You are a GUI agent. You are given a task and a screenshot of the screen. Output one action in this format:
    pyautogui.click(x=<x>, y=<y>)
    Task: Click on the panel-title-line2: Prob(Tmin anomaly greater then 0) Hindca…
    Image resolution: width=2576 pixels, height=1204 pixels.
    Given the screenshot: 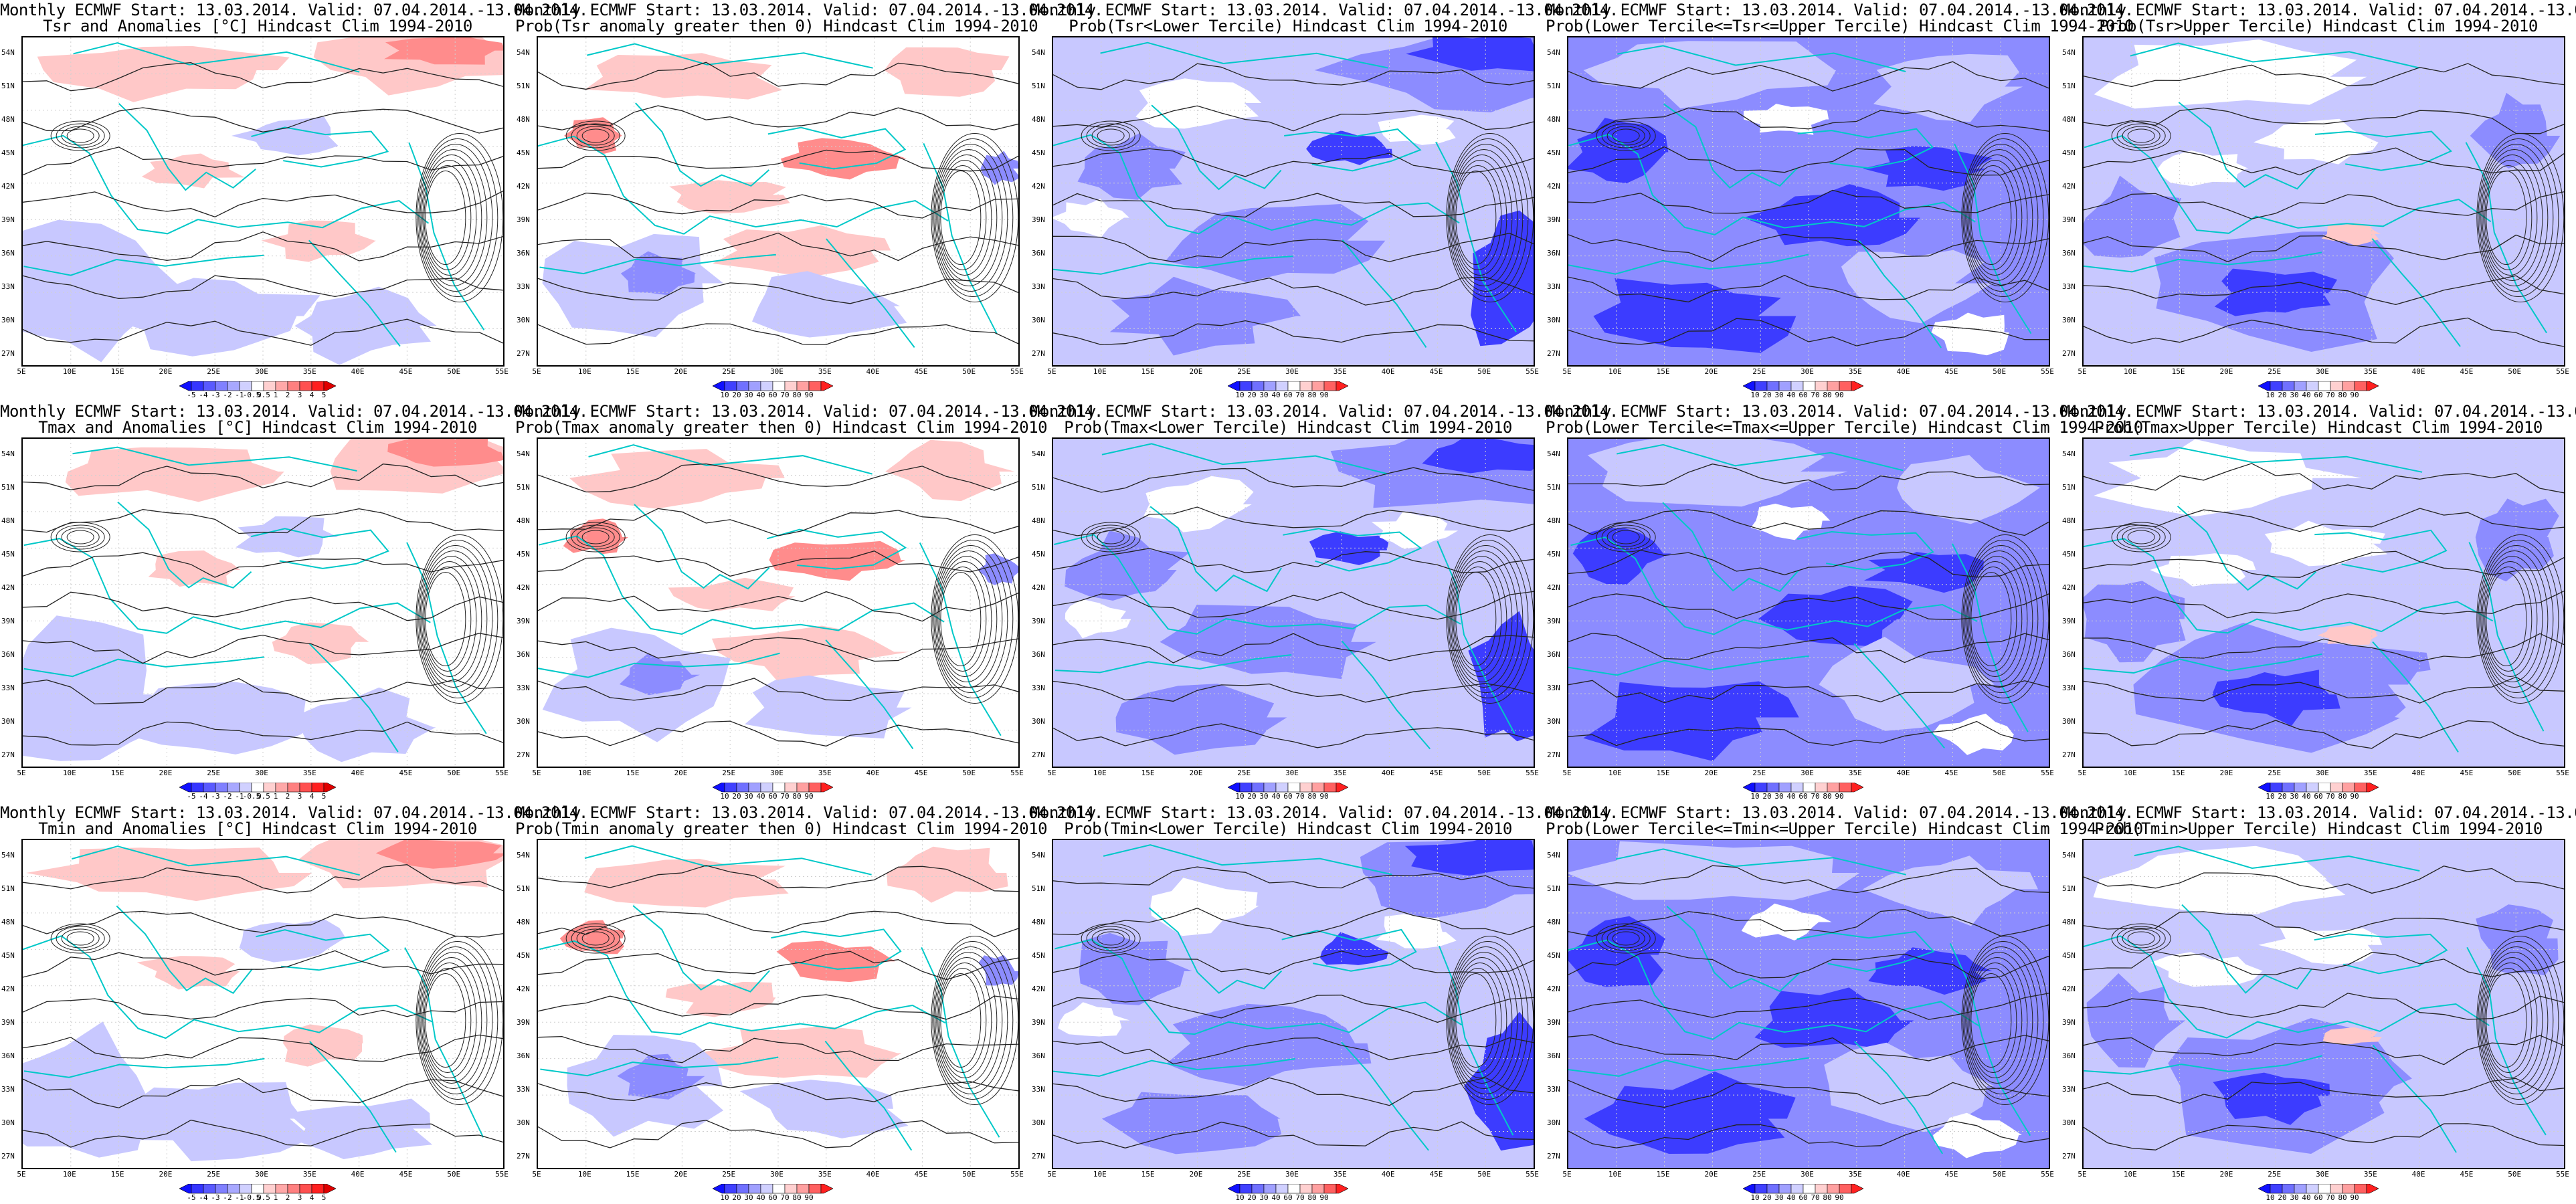 What is the action you would take?
    pyautogui.click(x=782, y=828)
    